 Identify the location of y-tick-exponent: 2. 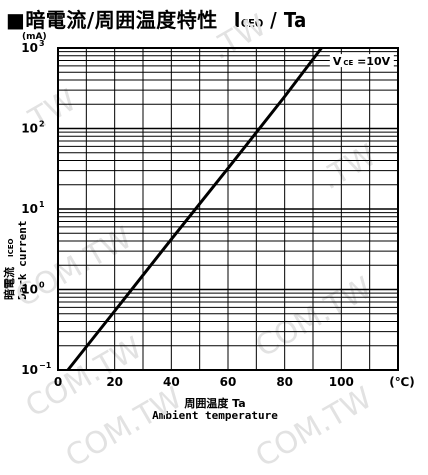
(42, 124).